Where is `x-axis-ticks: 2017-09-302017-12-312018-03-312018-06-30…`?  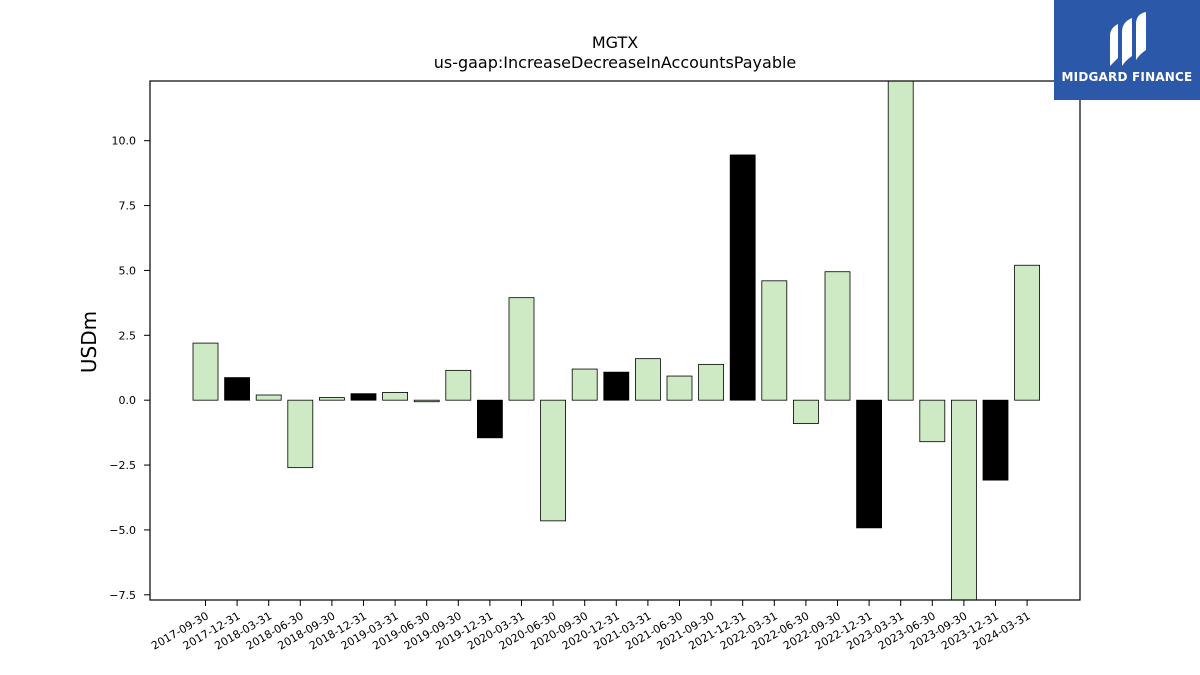
x-axis-ticks: 2017-09-302017-12-312018-03-312018-06-30… is located at coordinates (591, 626).